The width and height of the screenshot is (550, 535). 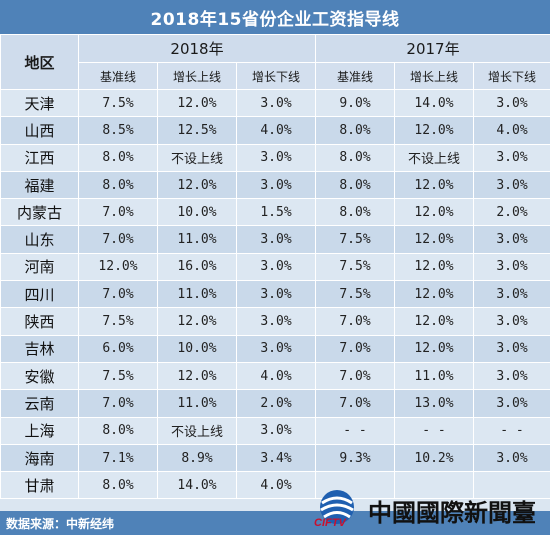 I want to click on value-cell: 14.0%, so click(x=434, y=103).